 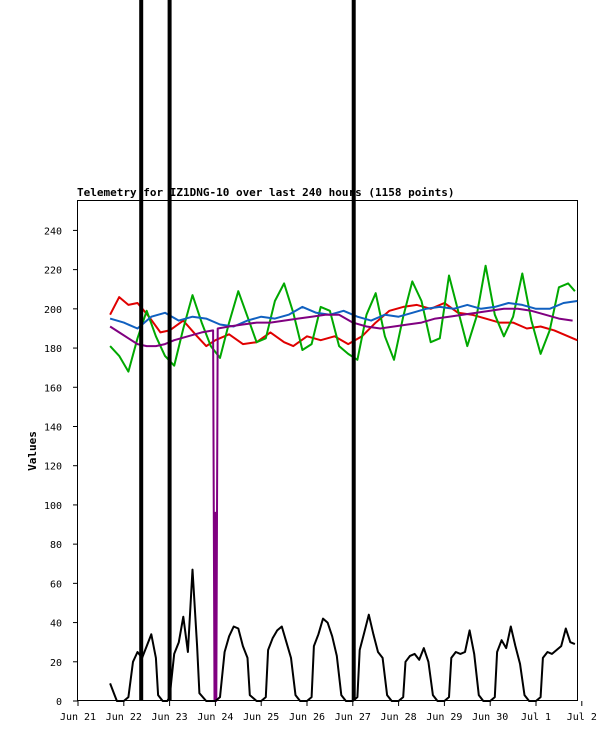 I want to click on y-tick-label: 240, so click(x=53, y=231).